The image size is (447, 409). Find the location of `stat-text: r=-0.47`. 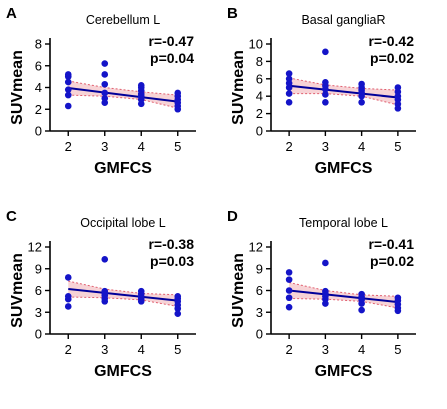

stat-text: r=-0.47 is located at coordinates (171, 41).